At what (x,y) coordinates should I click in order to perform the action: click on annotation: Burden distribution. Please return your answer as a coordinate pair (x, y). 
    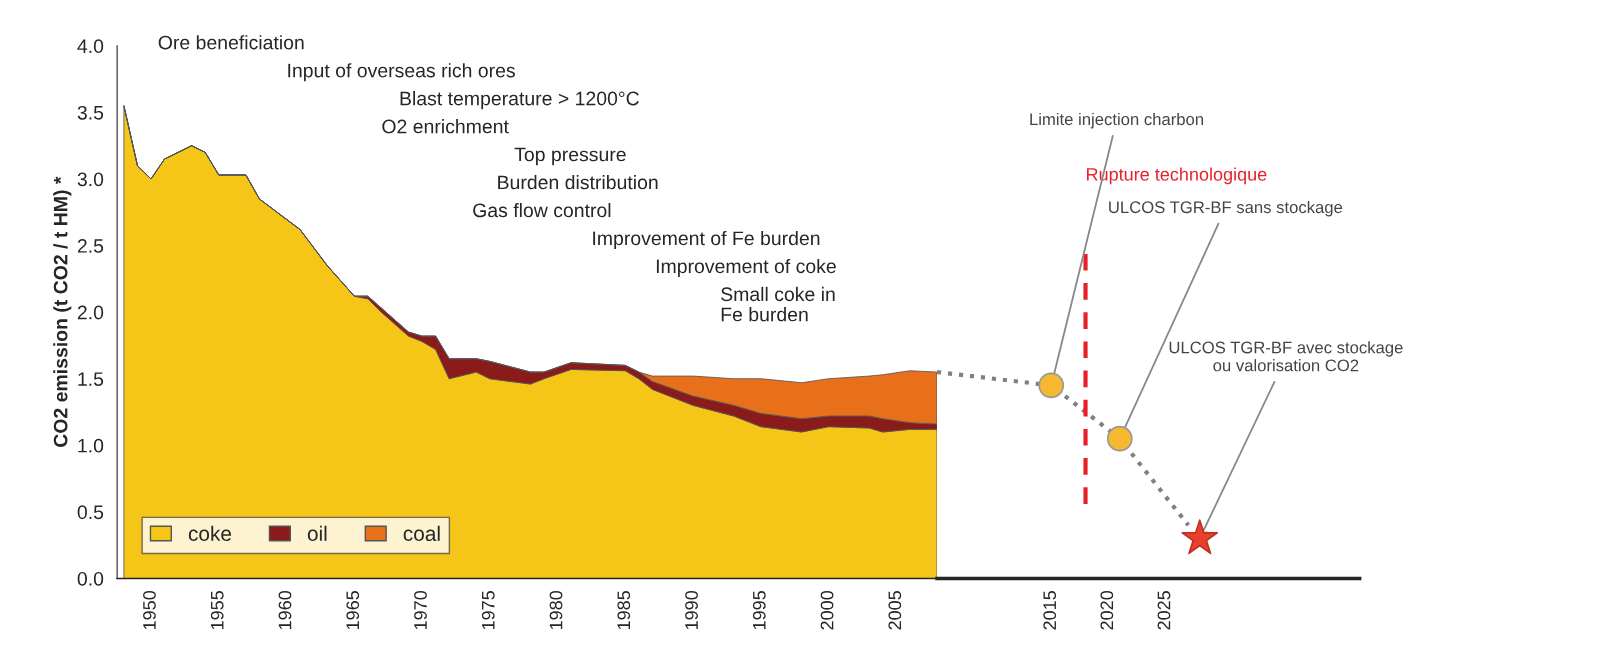
    Looking at the image, I should click on (578, 182).